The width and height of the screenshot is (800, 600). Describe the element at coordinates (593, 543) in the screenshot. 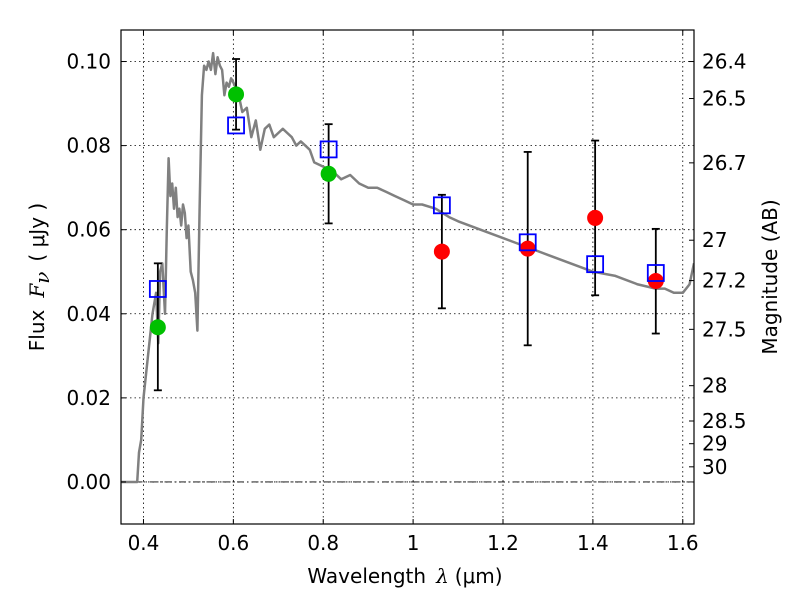

I see `x-tick-label: 1.4` at that location.